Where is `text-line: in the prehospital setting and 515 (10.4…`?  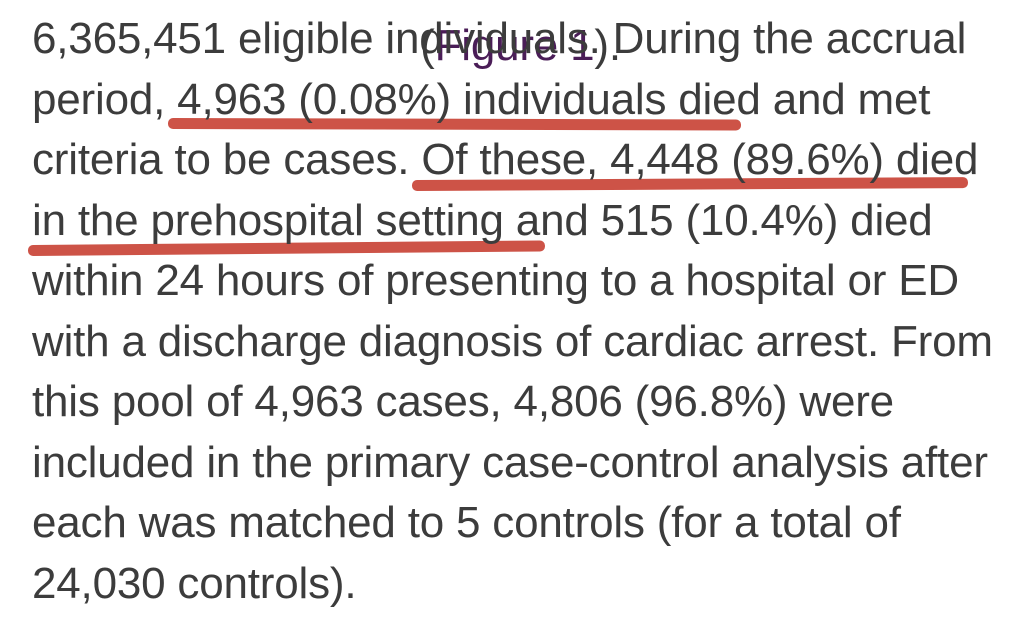 text-line: in the prehospital setting and 515 (10.4… is located at coordinates (512, 221).